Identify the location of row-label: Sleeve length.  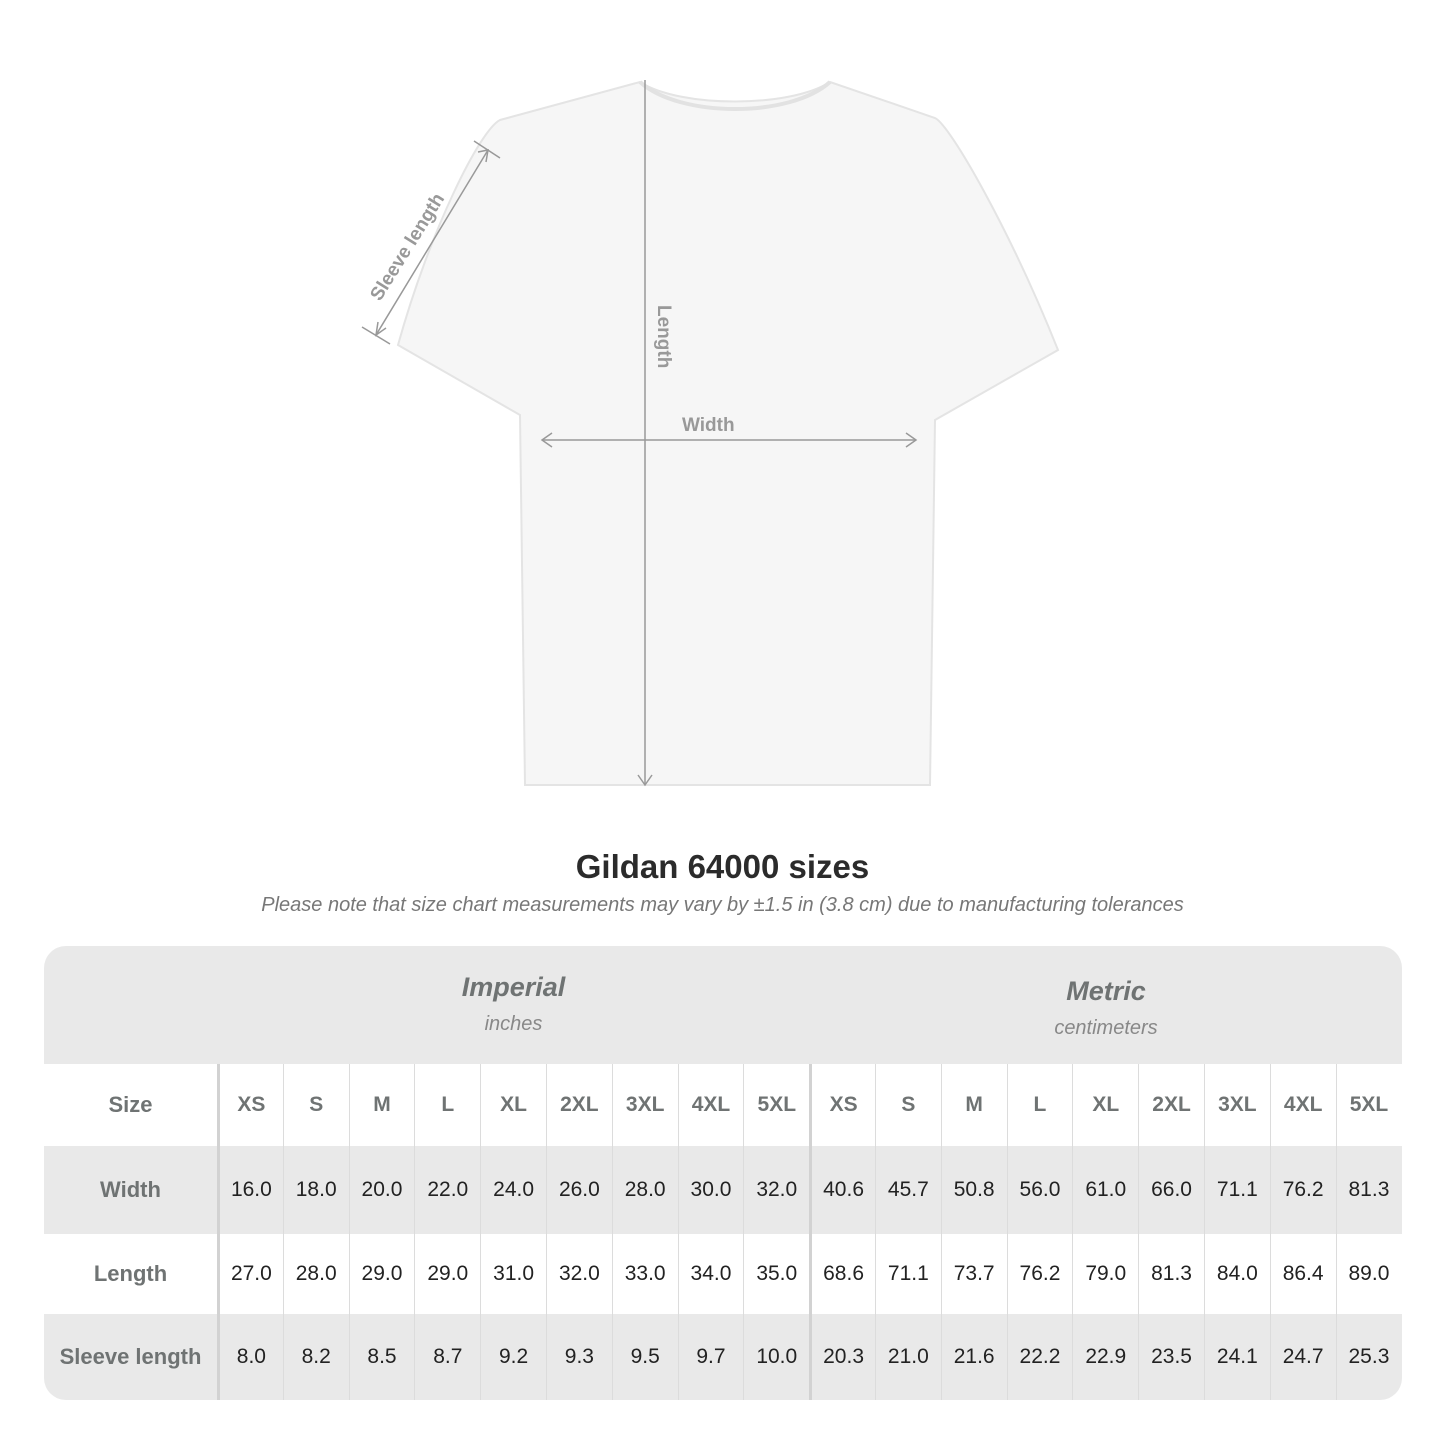
(130, 1356).